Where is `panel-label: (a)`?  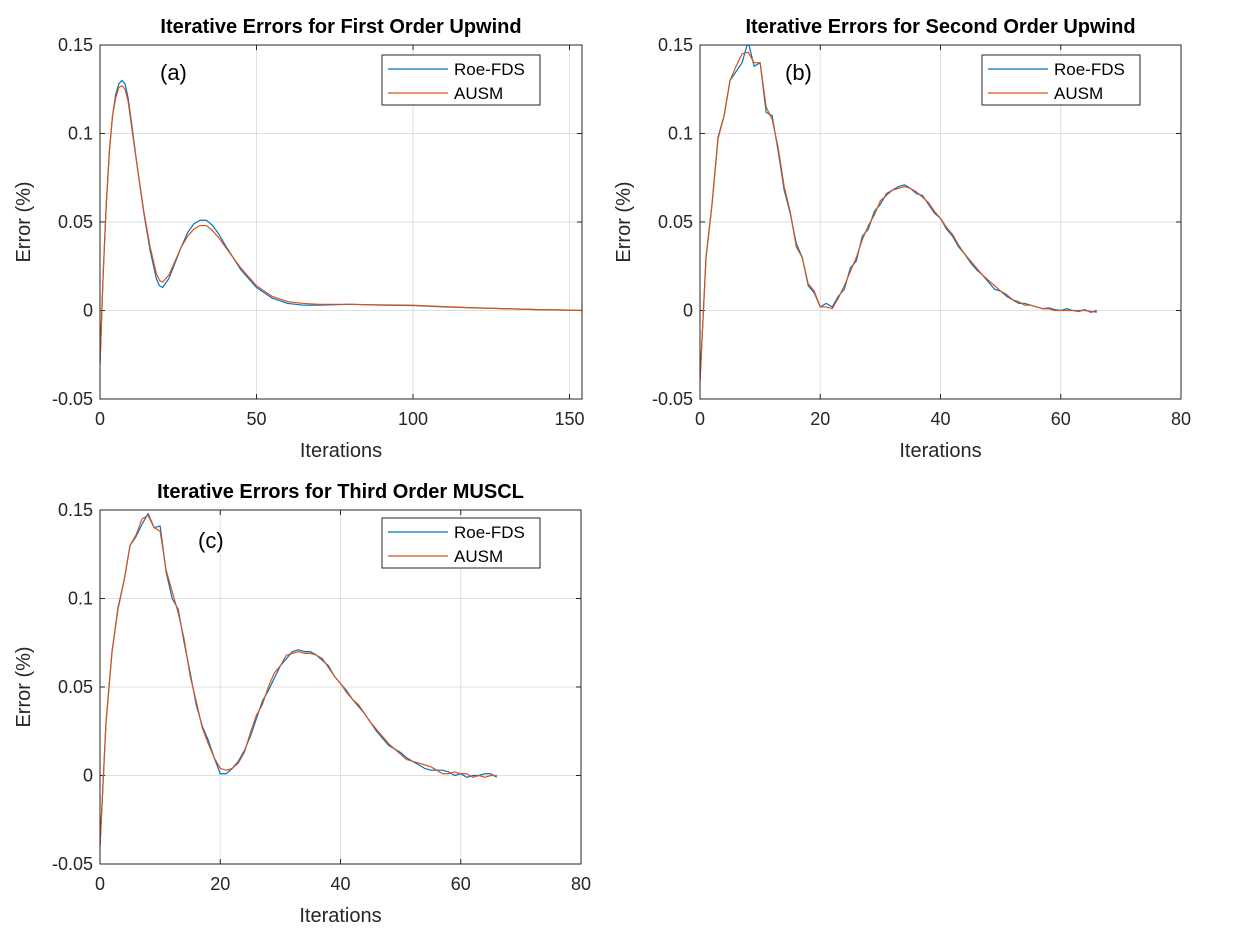
panel-label: (a) is located at coordinates (173, 72).